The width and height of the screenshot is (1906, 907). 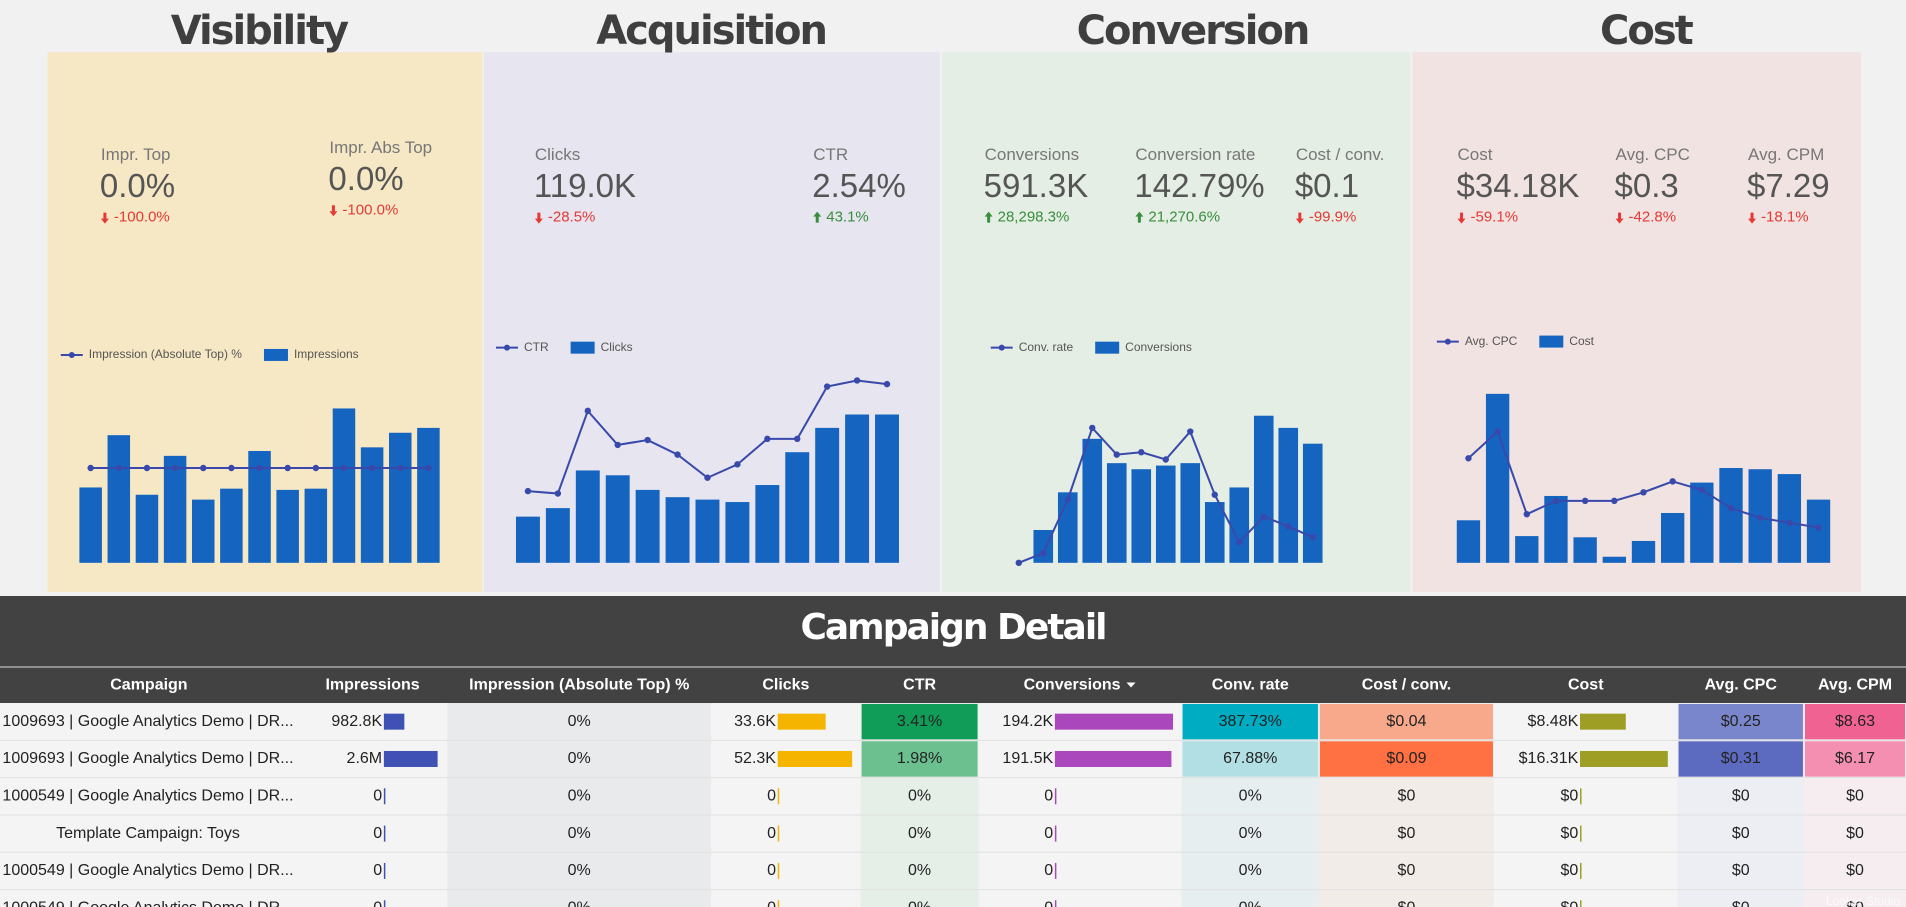 What do you see at coordinates (585, 185) in the screenshot?
I see `kpi-value: 119.0K` at bounding box center [585, 185].